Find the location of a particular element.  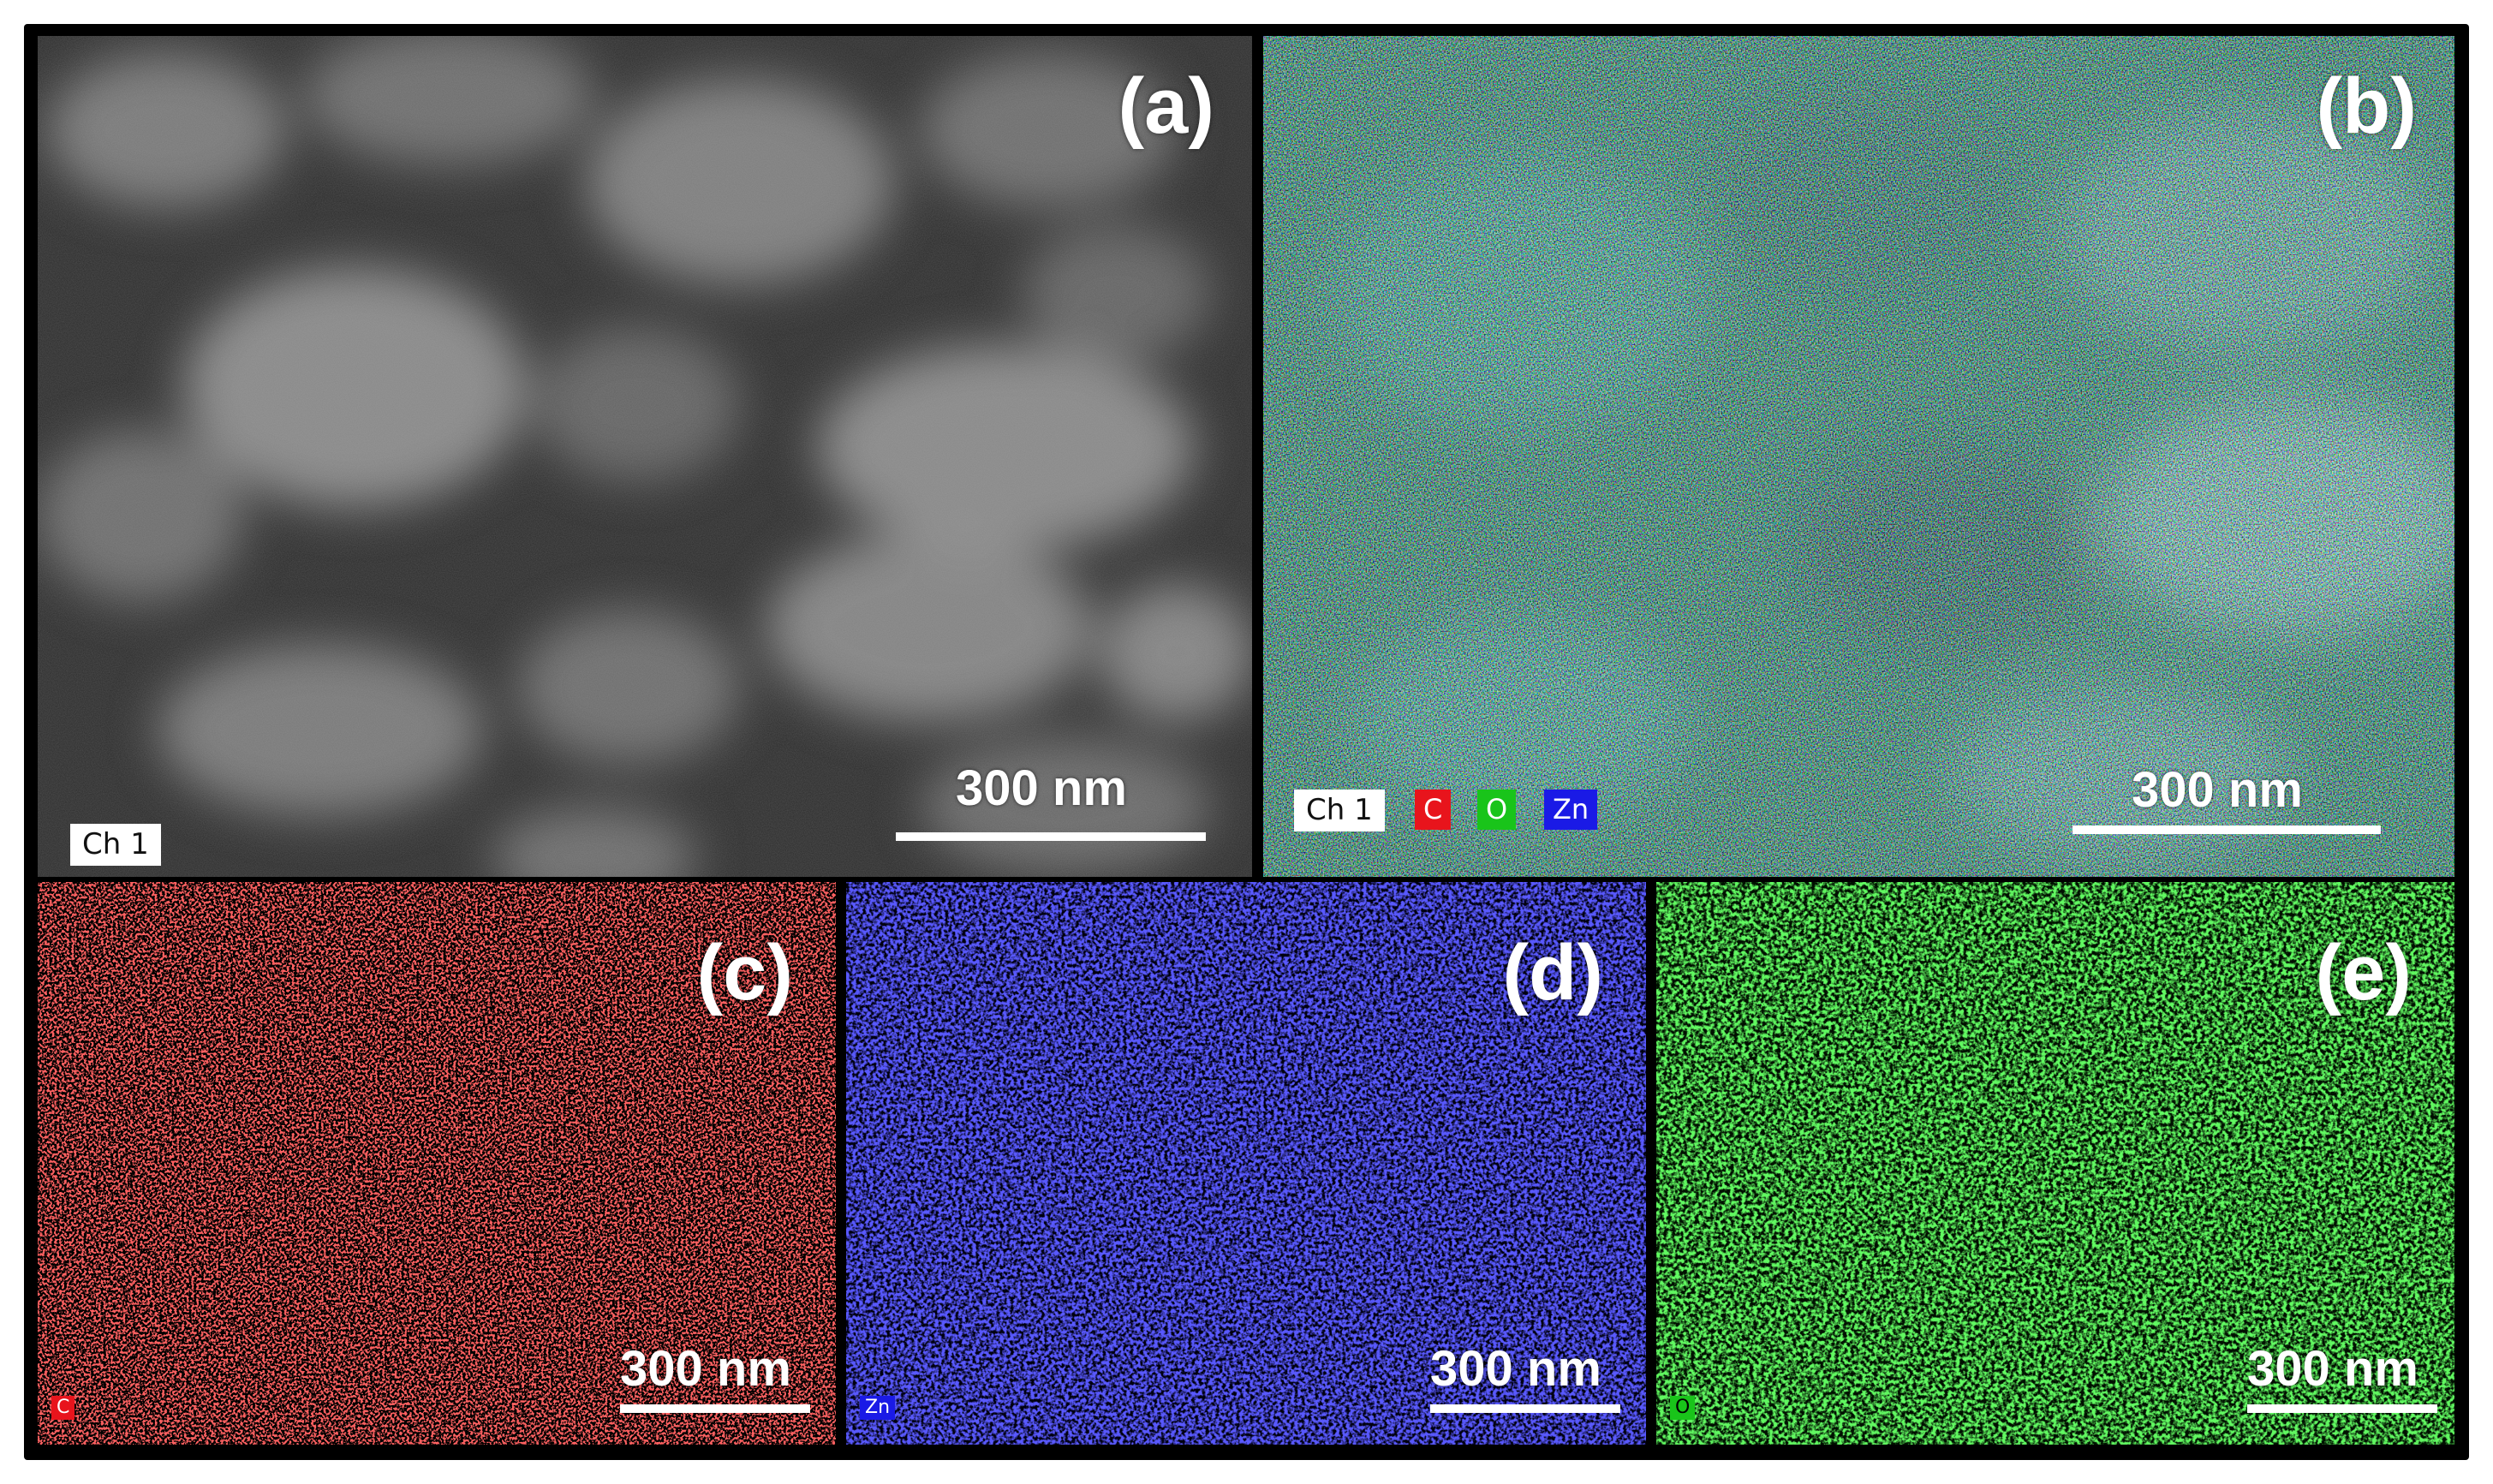

scale-bar-label-a: 300 nm is located at coordinates (1041, 788).